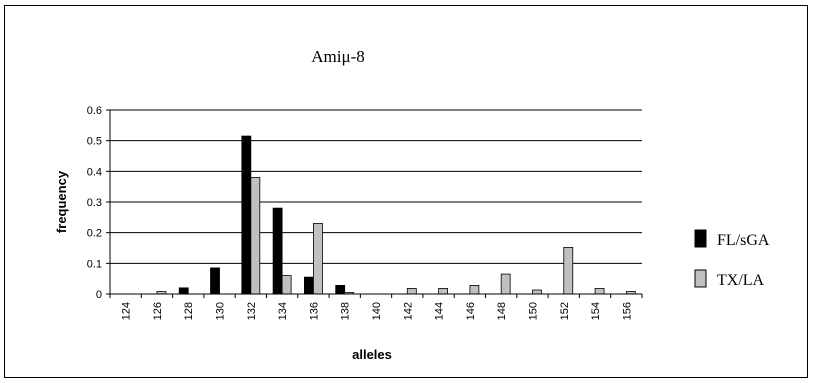 The height and width of the screenshot is (383, 814). Describe the element at coordinates (283, 311) in the screenshot. I see `x-tick-label: 134` at that location.